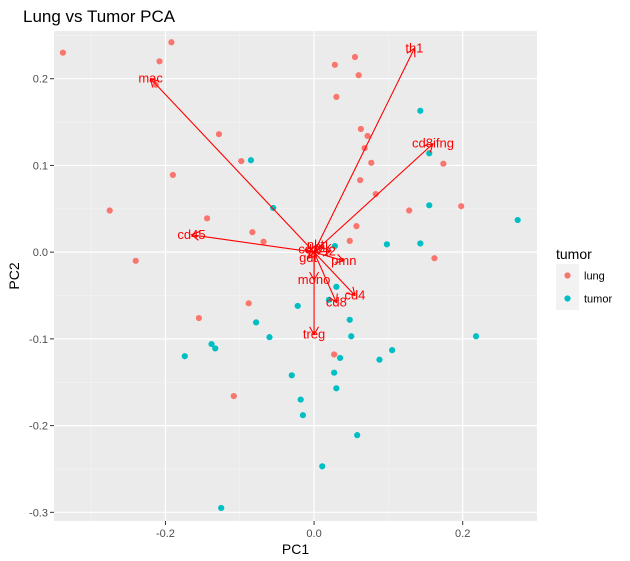 The image size is (630, 561). What do you see at coordinates (314, 331) in the screenshot?
I see `loading-arrowhead-treg` at bounding box center [314, 331].